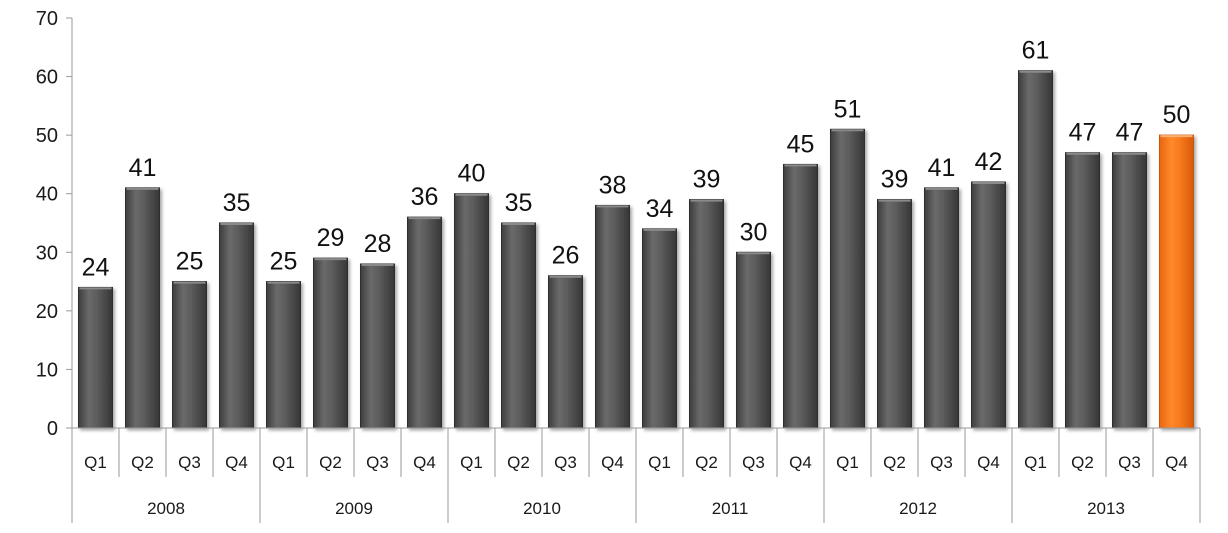 The image size is (1228, 533). Describe the element at coordinates (1036, 51) in the screenshot. I see `data-label: 61` at that location.